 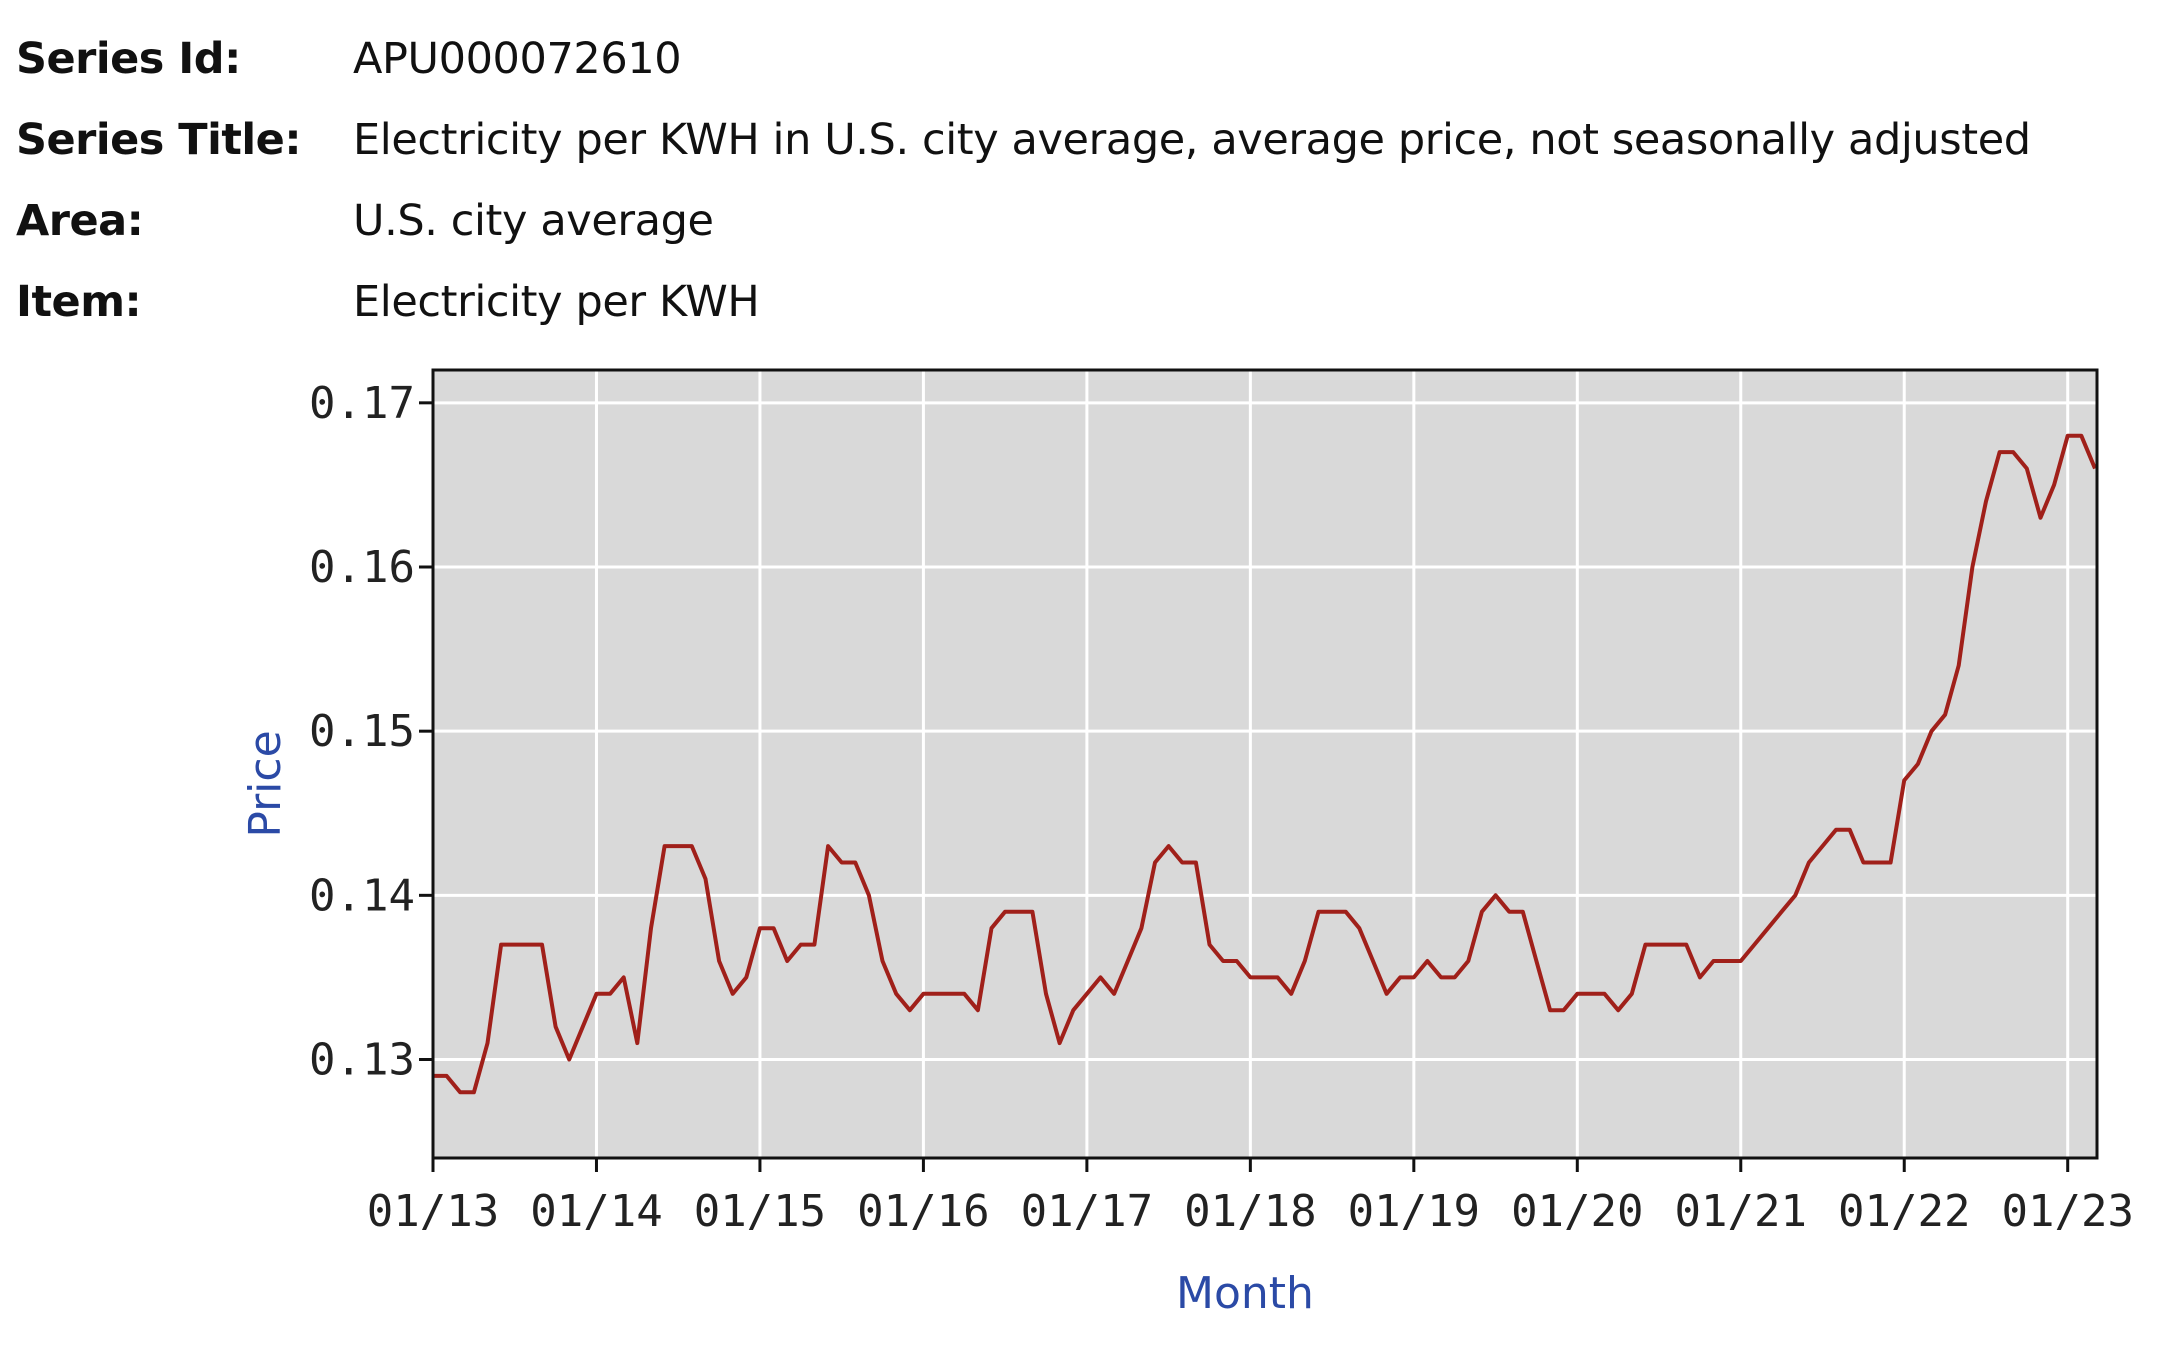 What do you see at coordinates (1904, 1211) in the screenshot?
I see `x-tick-label: 01/22` at bounding box center [1904, 1211].